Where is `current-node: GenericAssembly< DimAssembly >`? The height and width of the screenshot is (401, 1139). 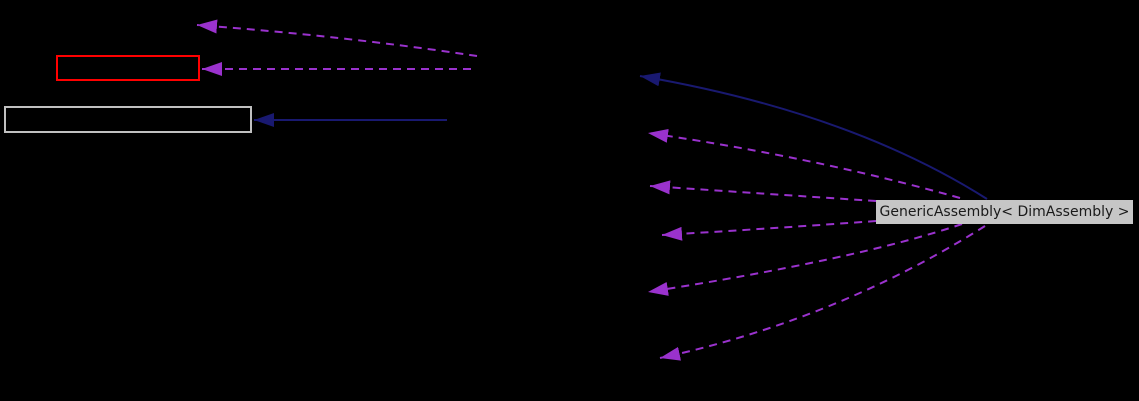 current-node: GenericAssembly< DimAssembly > is located at coordinates (1004, 212).